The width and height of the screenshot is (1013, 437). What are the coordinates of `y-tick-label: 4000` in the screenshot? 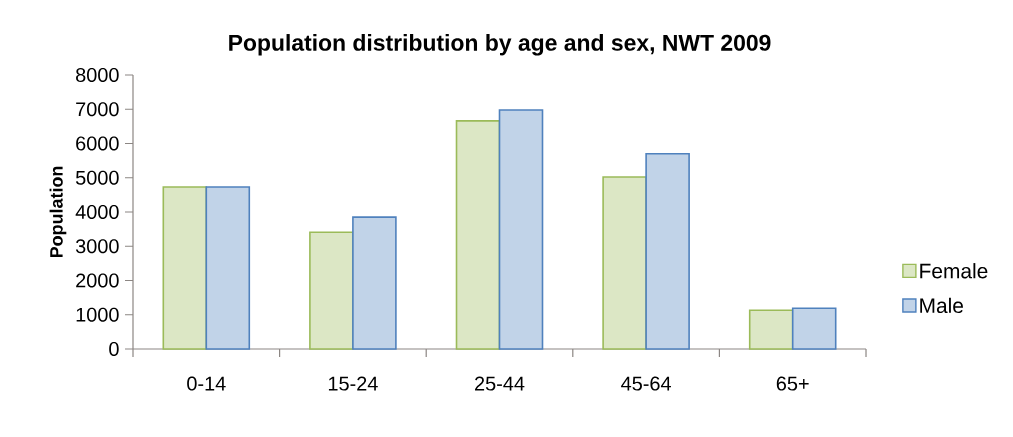 It's located at (97, 212).